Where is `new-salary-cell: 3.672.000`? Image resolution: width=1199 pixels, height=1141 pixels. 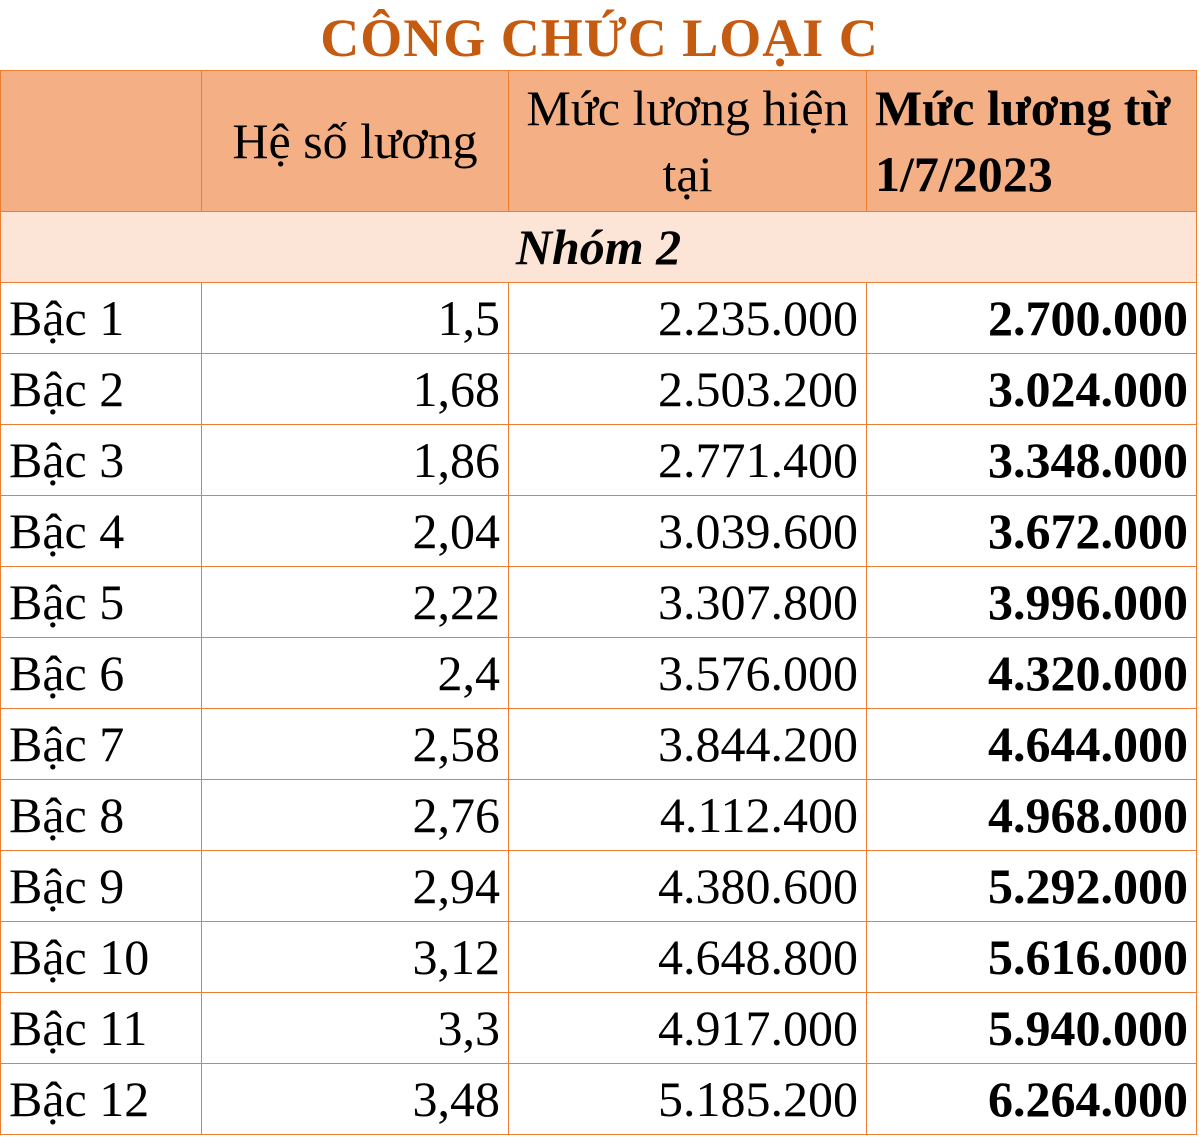 new-salary-cell: 3.672.000 is located at coordinates (1031, 531).